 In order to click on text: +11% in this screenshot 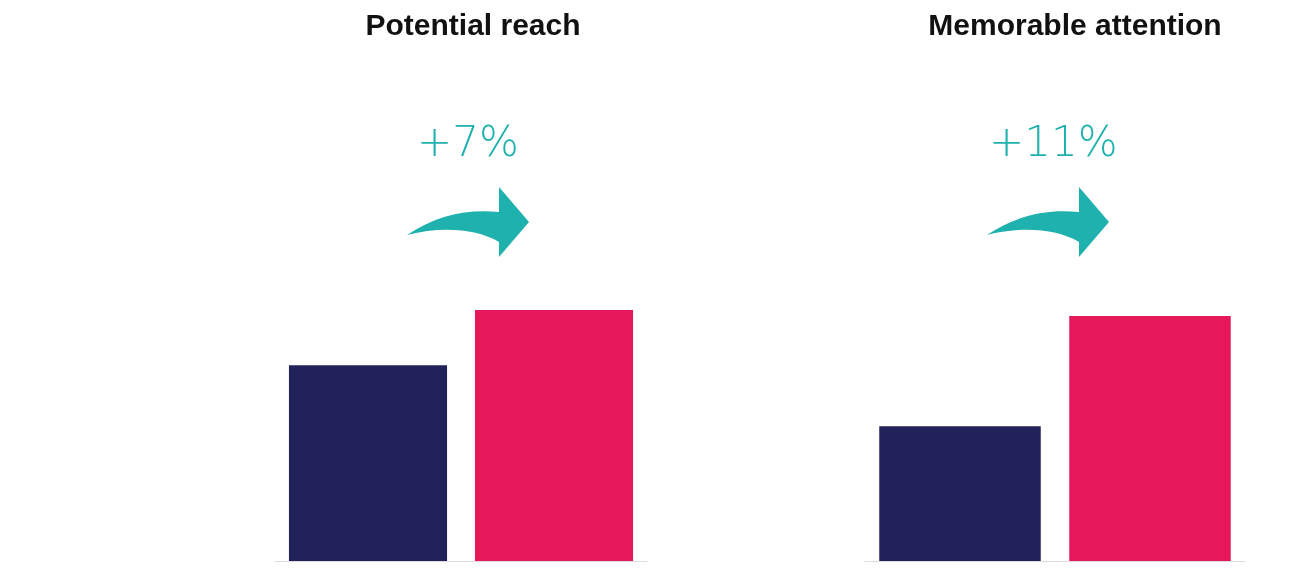, I will do `click(1053, 141)`.